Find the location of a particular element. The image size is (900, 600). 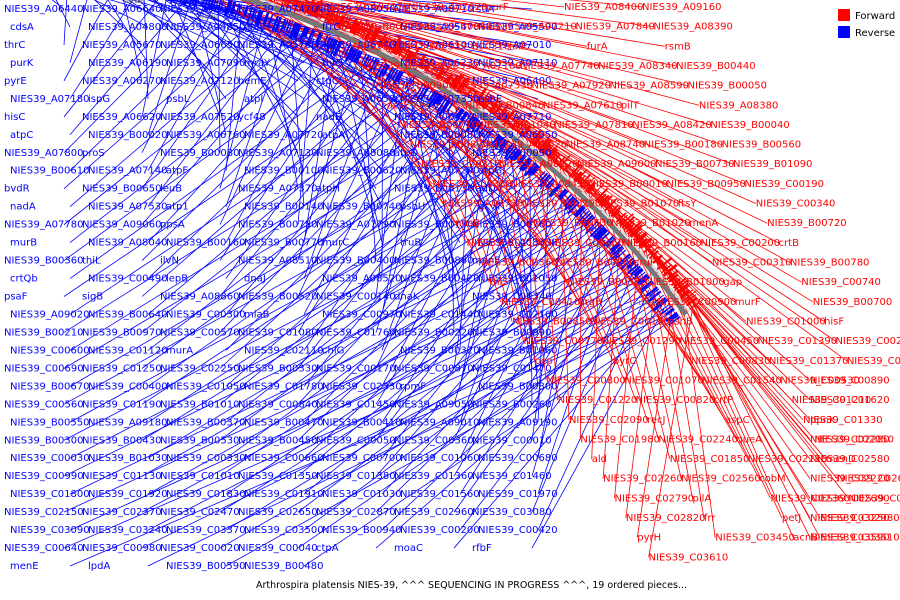

reverse-gene-label: NIES39_C00560 is located at coordinates (44, 404).